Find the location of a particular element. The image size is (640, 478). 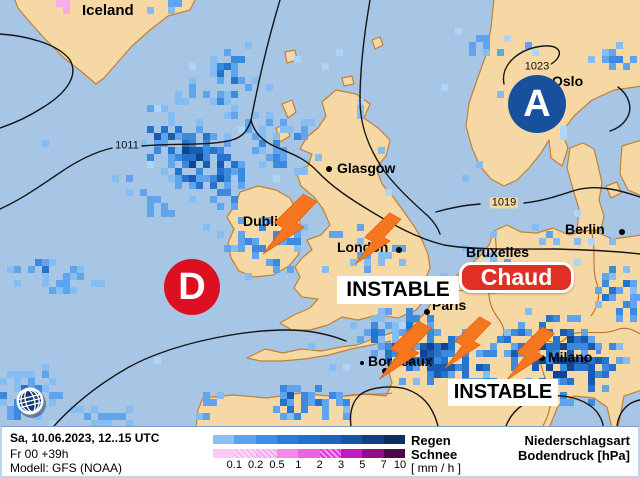

tick-label: 10 is located at coordinates (400, 465).